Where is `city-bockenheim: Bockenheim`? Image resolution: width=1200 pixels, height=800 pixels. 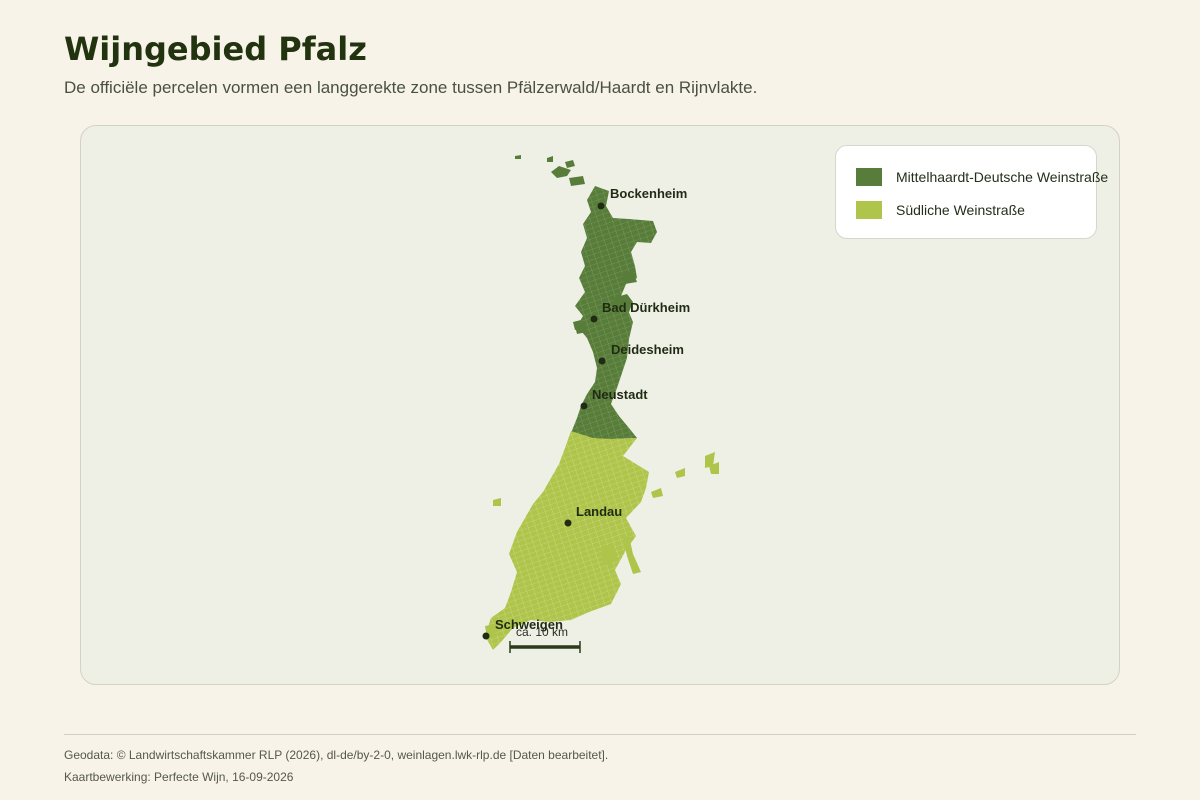 city-bockenheim: Bockenheim is located at coordinates (642, 198).